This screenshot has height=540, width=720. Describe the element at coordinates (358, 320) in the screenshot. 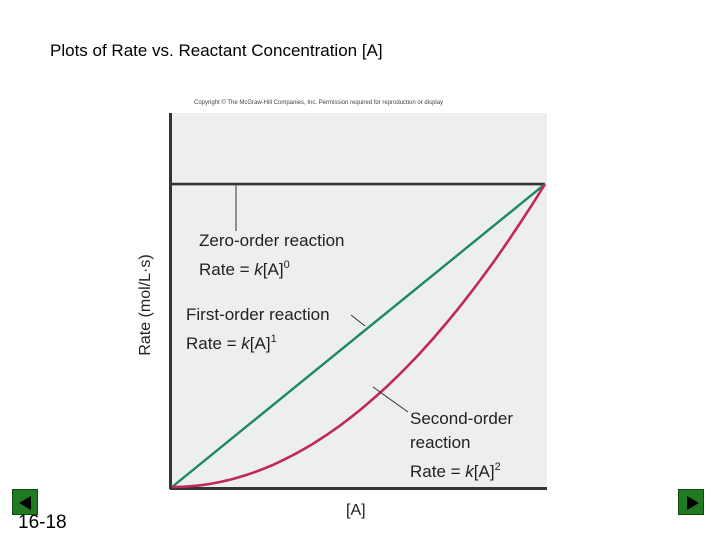

I see `first-order-leader` at that location.